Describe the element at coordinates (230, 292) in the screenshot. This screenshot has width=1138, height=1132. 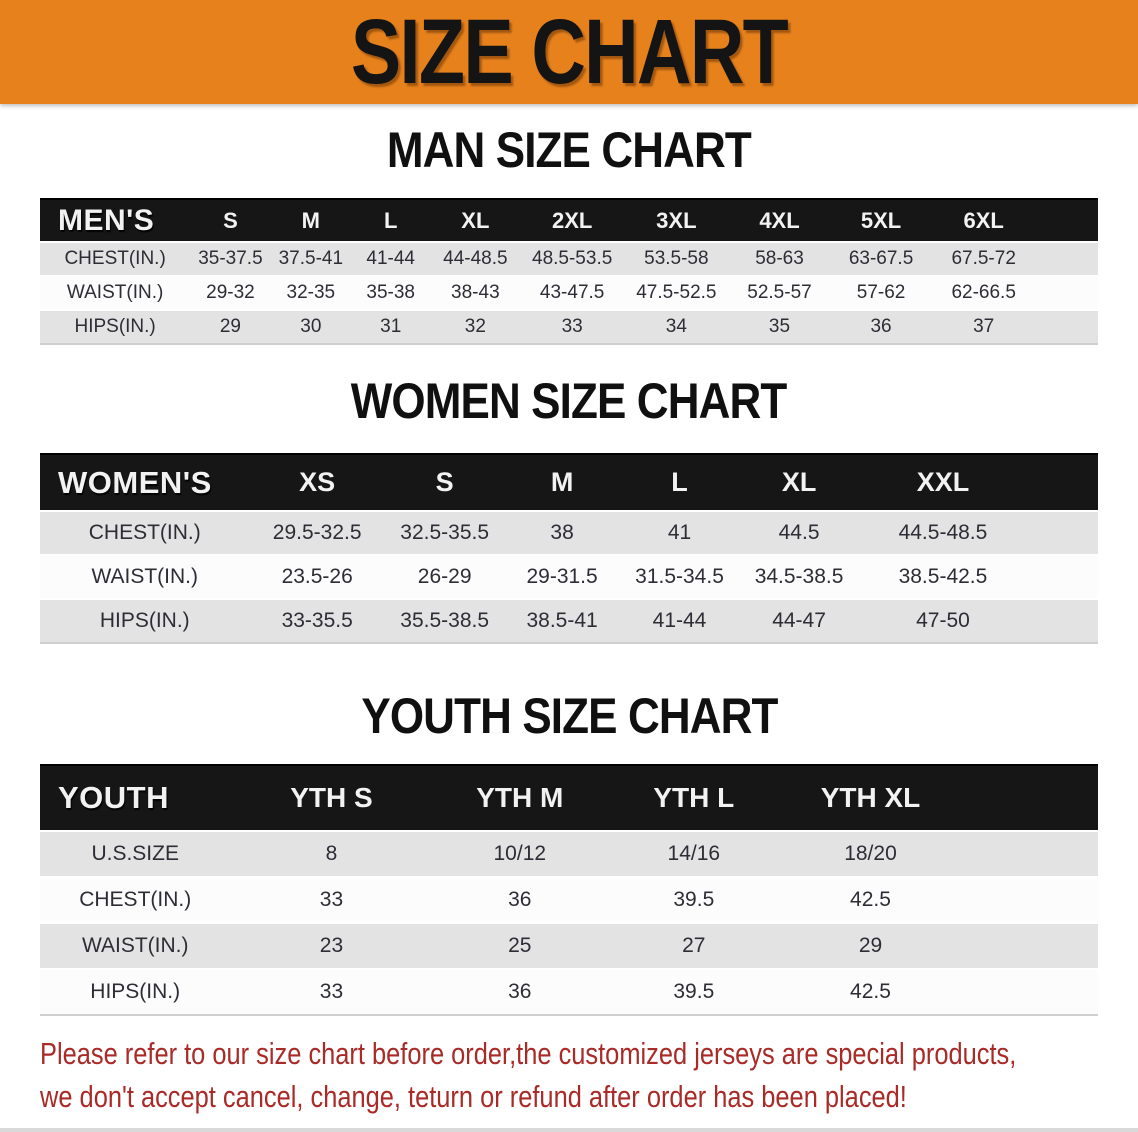
I see `measurement-value: 29-32` at that location.